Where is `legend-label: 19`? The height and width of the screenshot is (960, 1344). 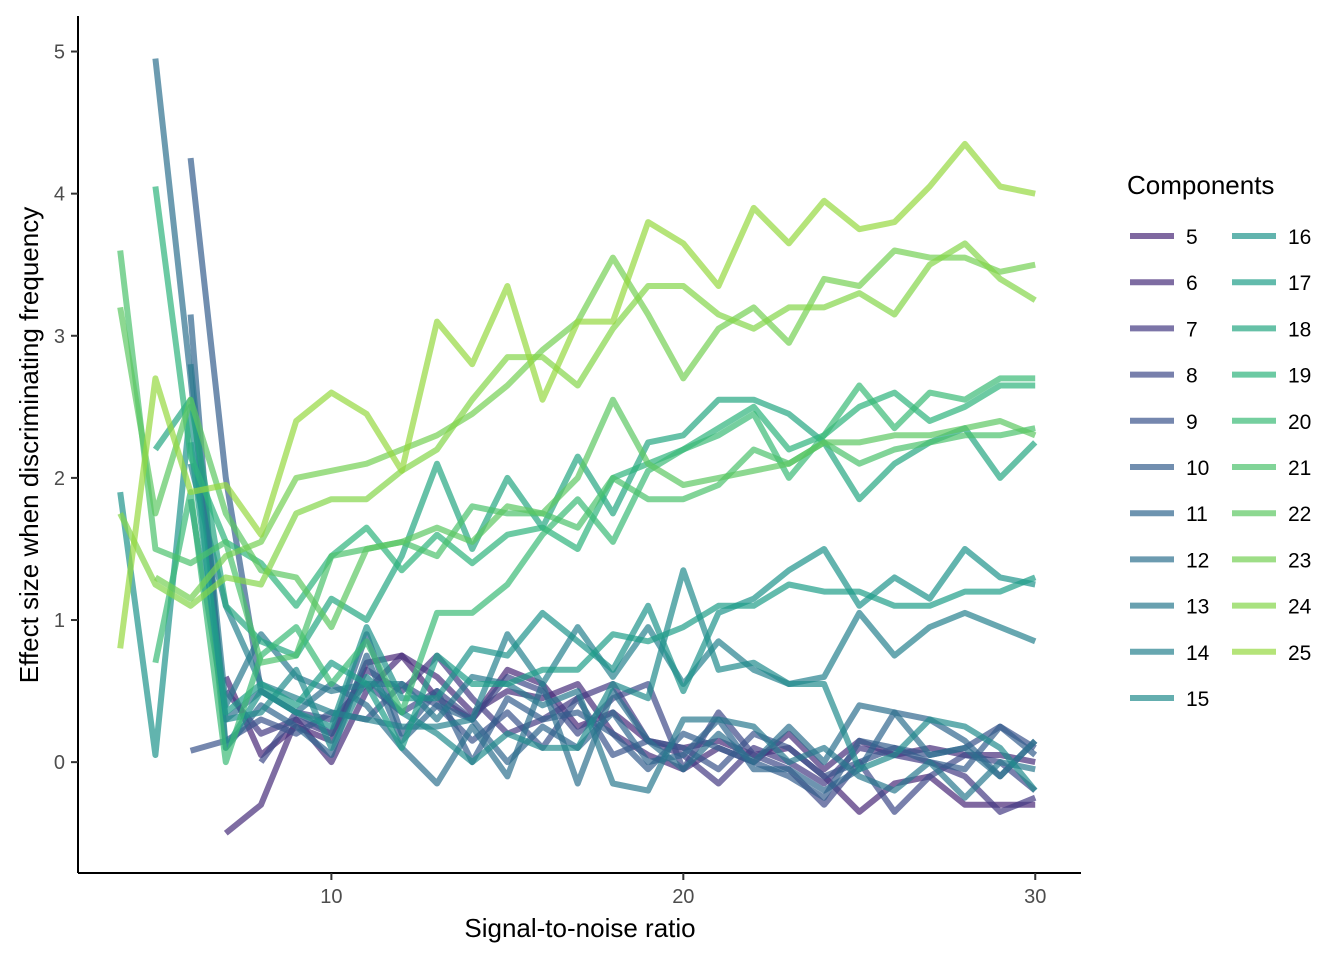
legend-label: 19 is located at coordinates (1299, 376).